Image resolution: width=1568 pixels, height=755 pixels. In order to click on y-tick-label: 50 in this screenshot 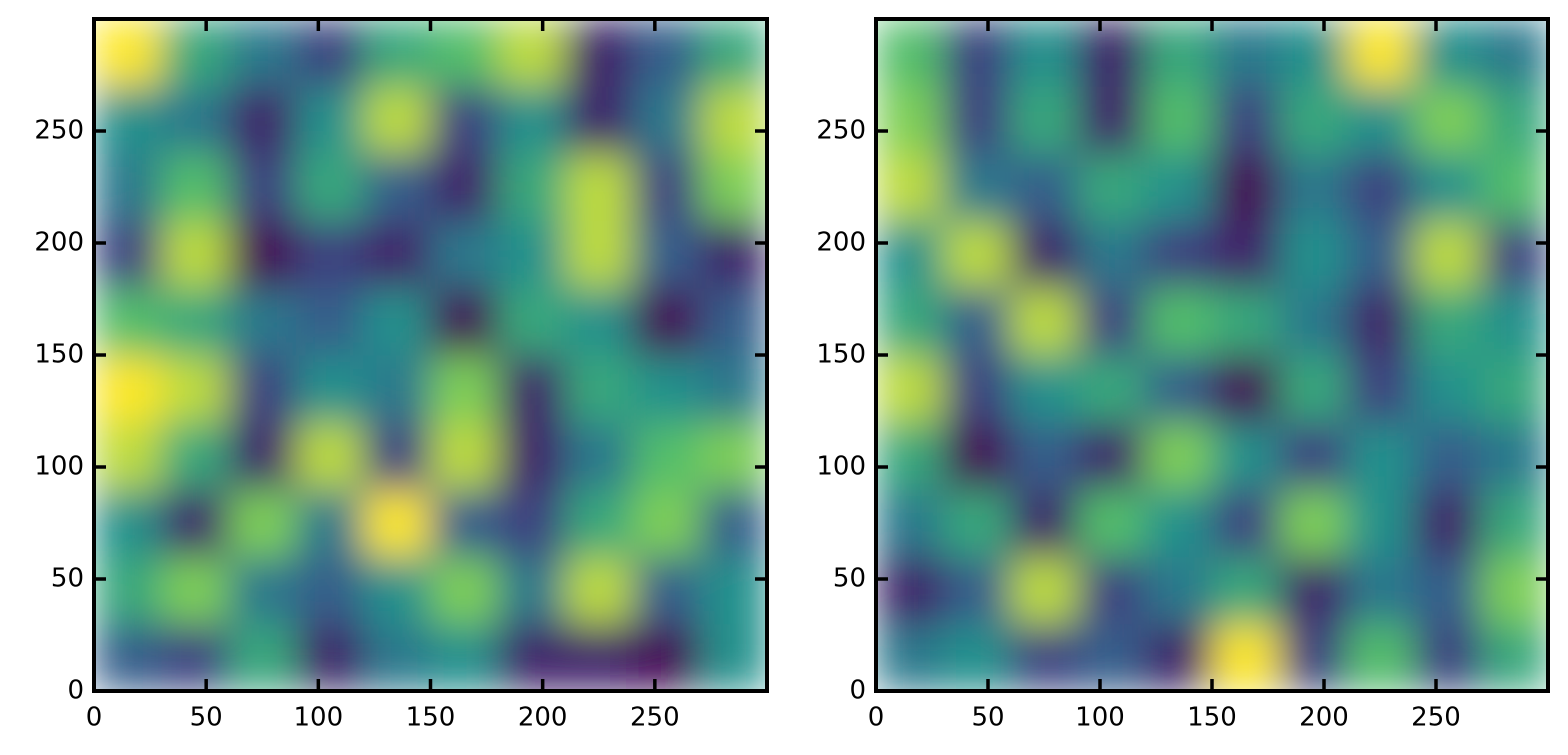, I will do `click(849, 579)`.